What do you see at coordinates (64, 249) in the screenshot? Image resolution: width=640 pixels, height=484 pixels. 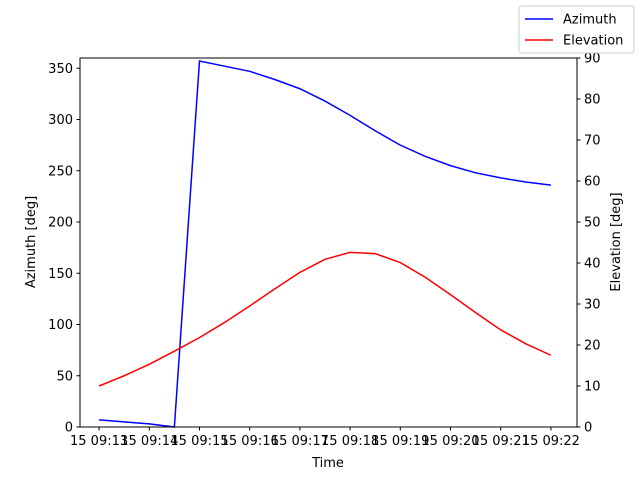 I see `left-axis: 0 50 100 150 200 250 300 350` at bounding box center [64, 249].